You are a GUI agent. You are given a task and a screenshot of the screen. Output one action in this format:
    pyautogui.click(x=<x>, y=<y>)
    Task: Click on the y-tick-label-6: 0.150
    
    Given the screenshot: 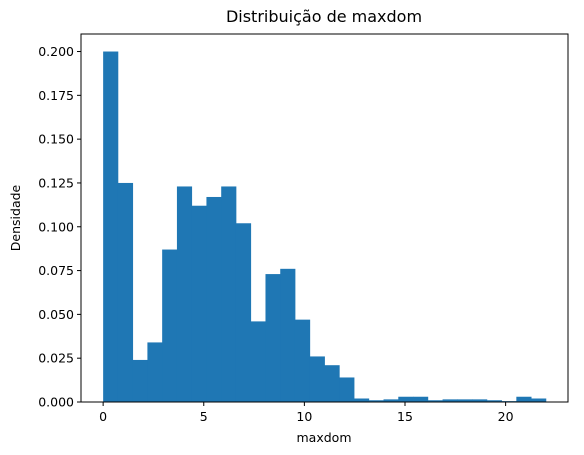 What is the action you would take?
    pyautogui.click(x=56, y=139)
    